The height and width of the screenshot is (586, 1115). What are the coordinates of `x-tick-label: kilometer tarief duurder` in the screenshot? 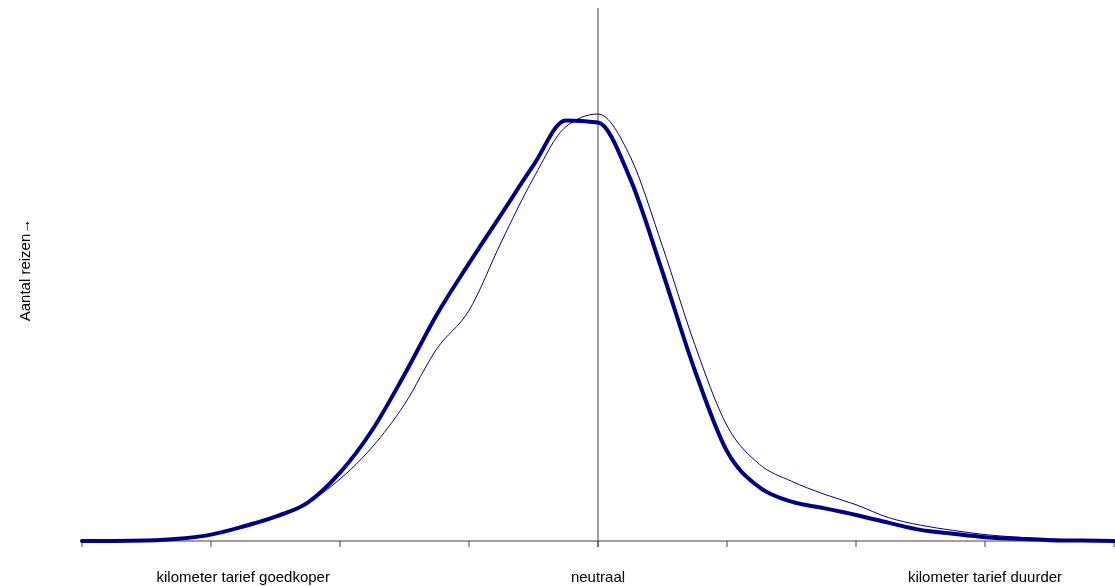 It's located at (985, 576).